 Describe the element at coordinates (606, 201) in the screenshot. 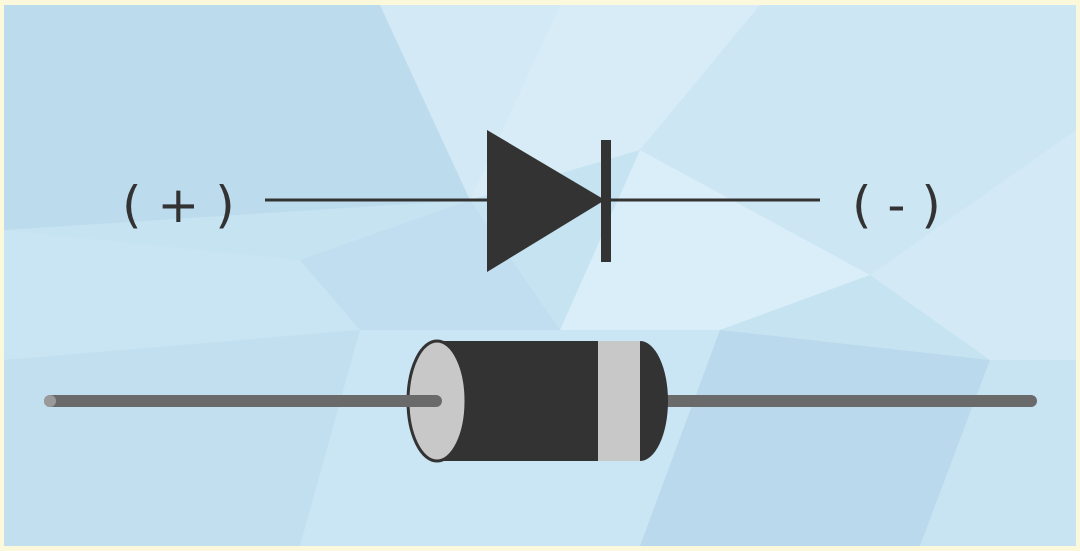

I see `cathode-bar-icon` at that location.